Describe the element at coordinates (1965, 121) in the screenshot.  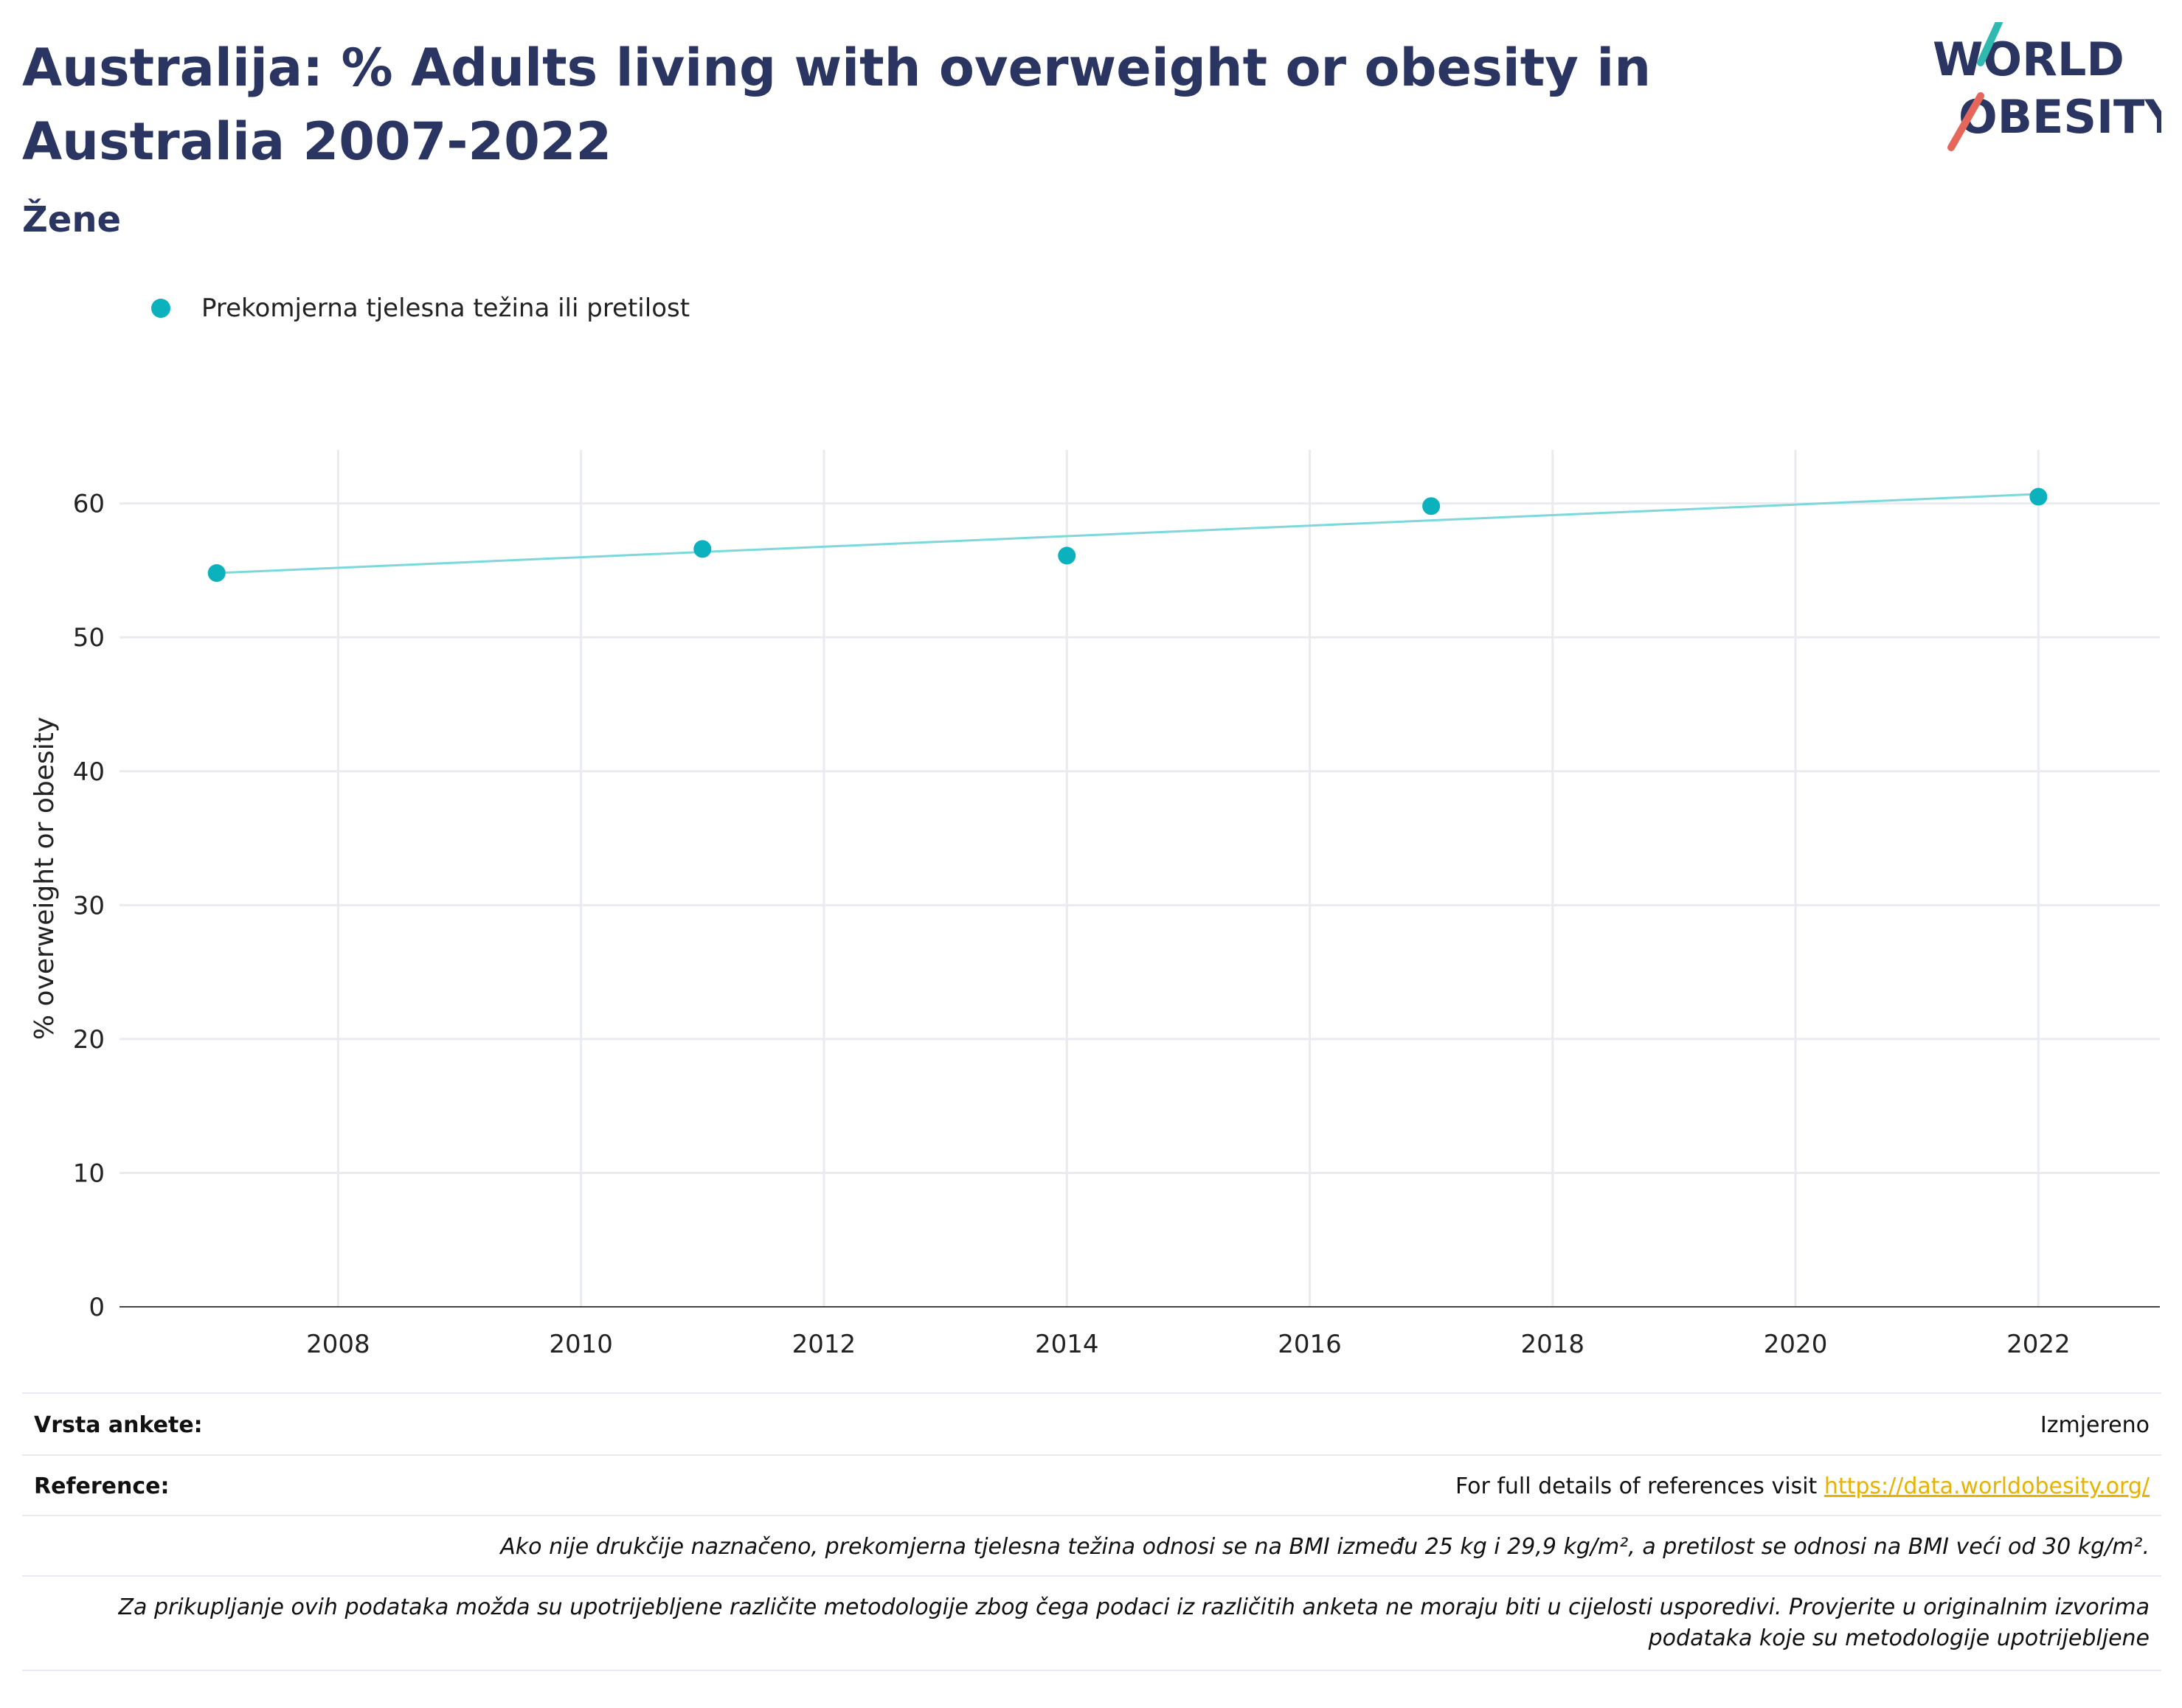
I see `logo-slash-red` at that location.